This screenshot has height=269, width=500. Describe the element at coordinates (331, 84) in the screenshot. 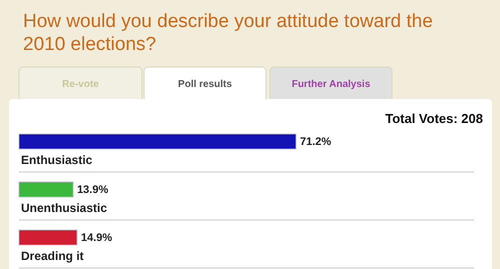

I see `text: Further Analysis` at that location.